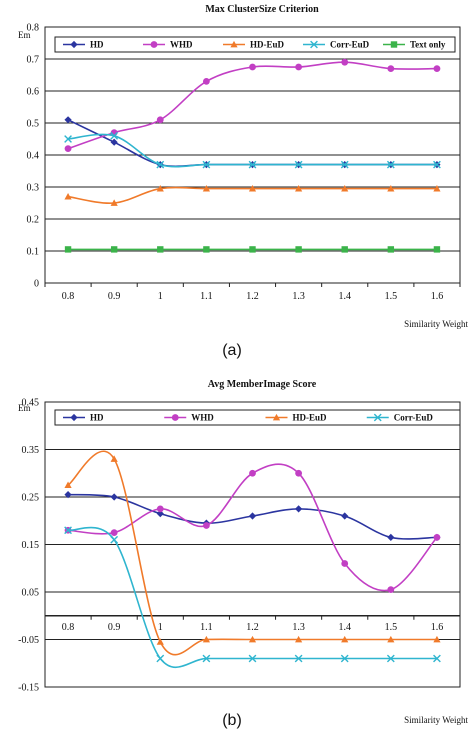  I want to click on caption-b-wrap: (b), so click(232, 720).